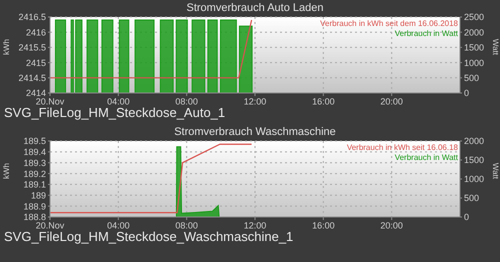  I want to click on chart-title: Stromverbrauch Waschmaschine, so click(255, 132).